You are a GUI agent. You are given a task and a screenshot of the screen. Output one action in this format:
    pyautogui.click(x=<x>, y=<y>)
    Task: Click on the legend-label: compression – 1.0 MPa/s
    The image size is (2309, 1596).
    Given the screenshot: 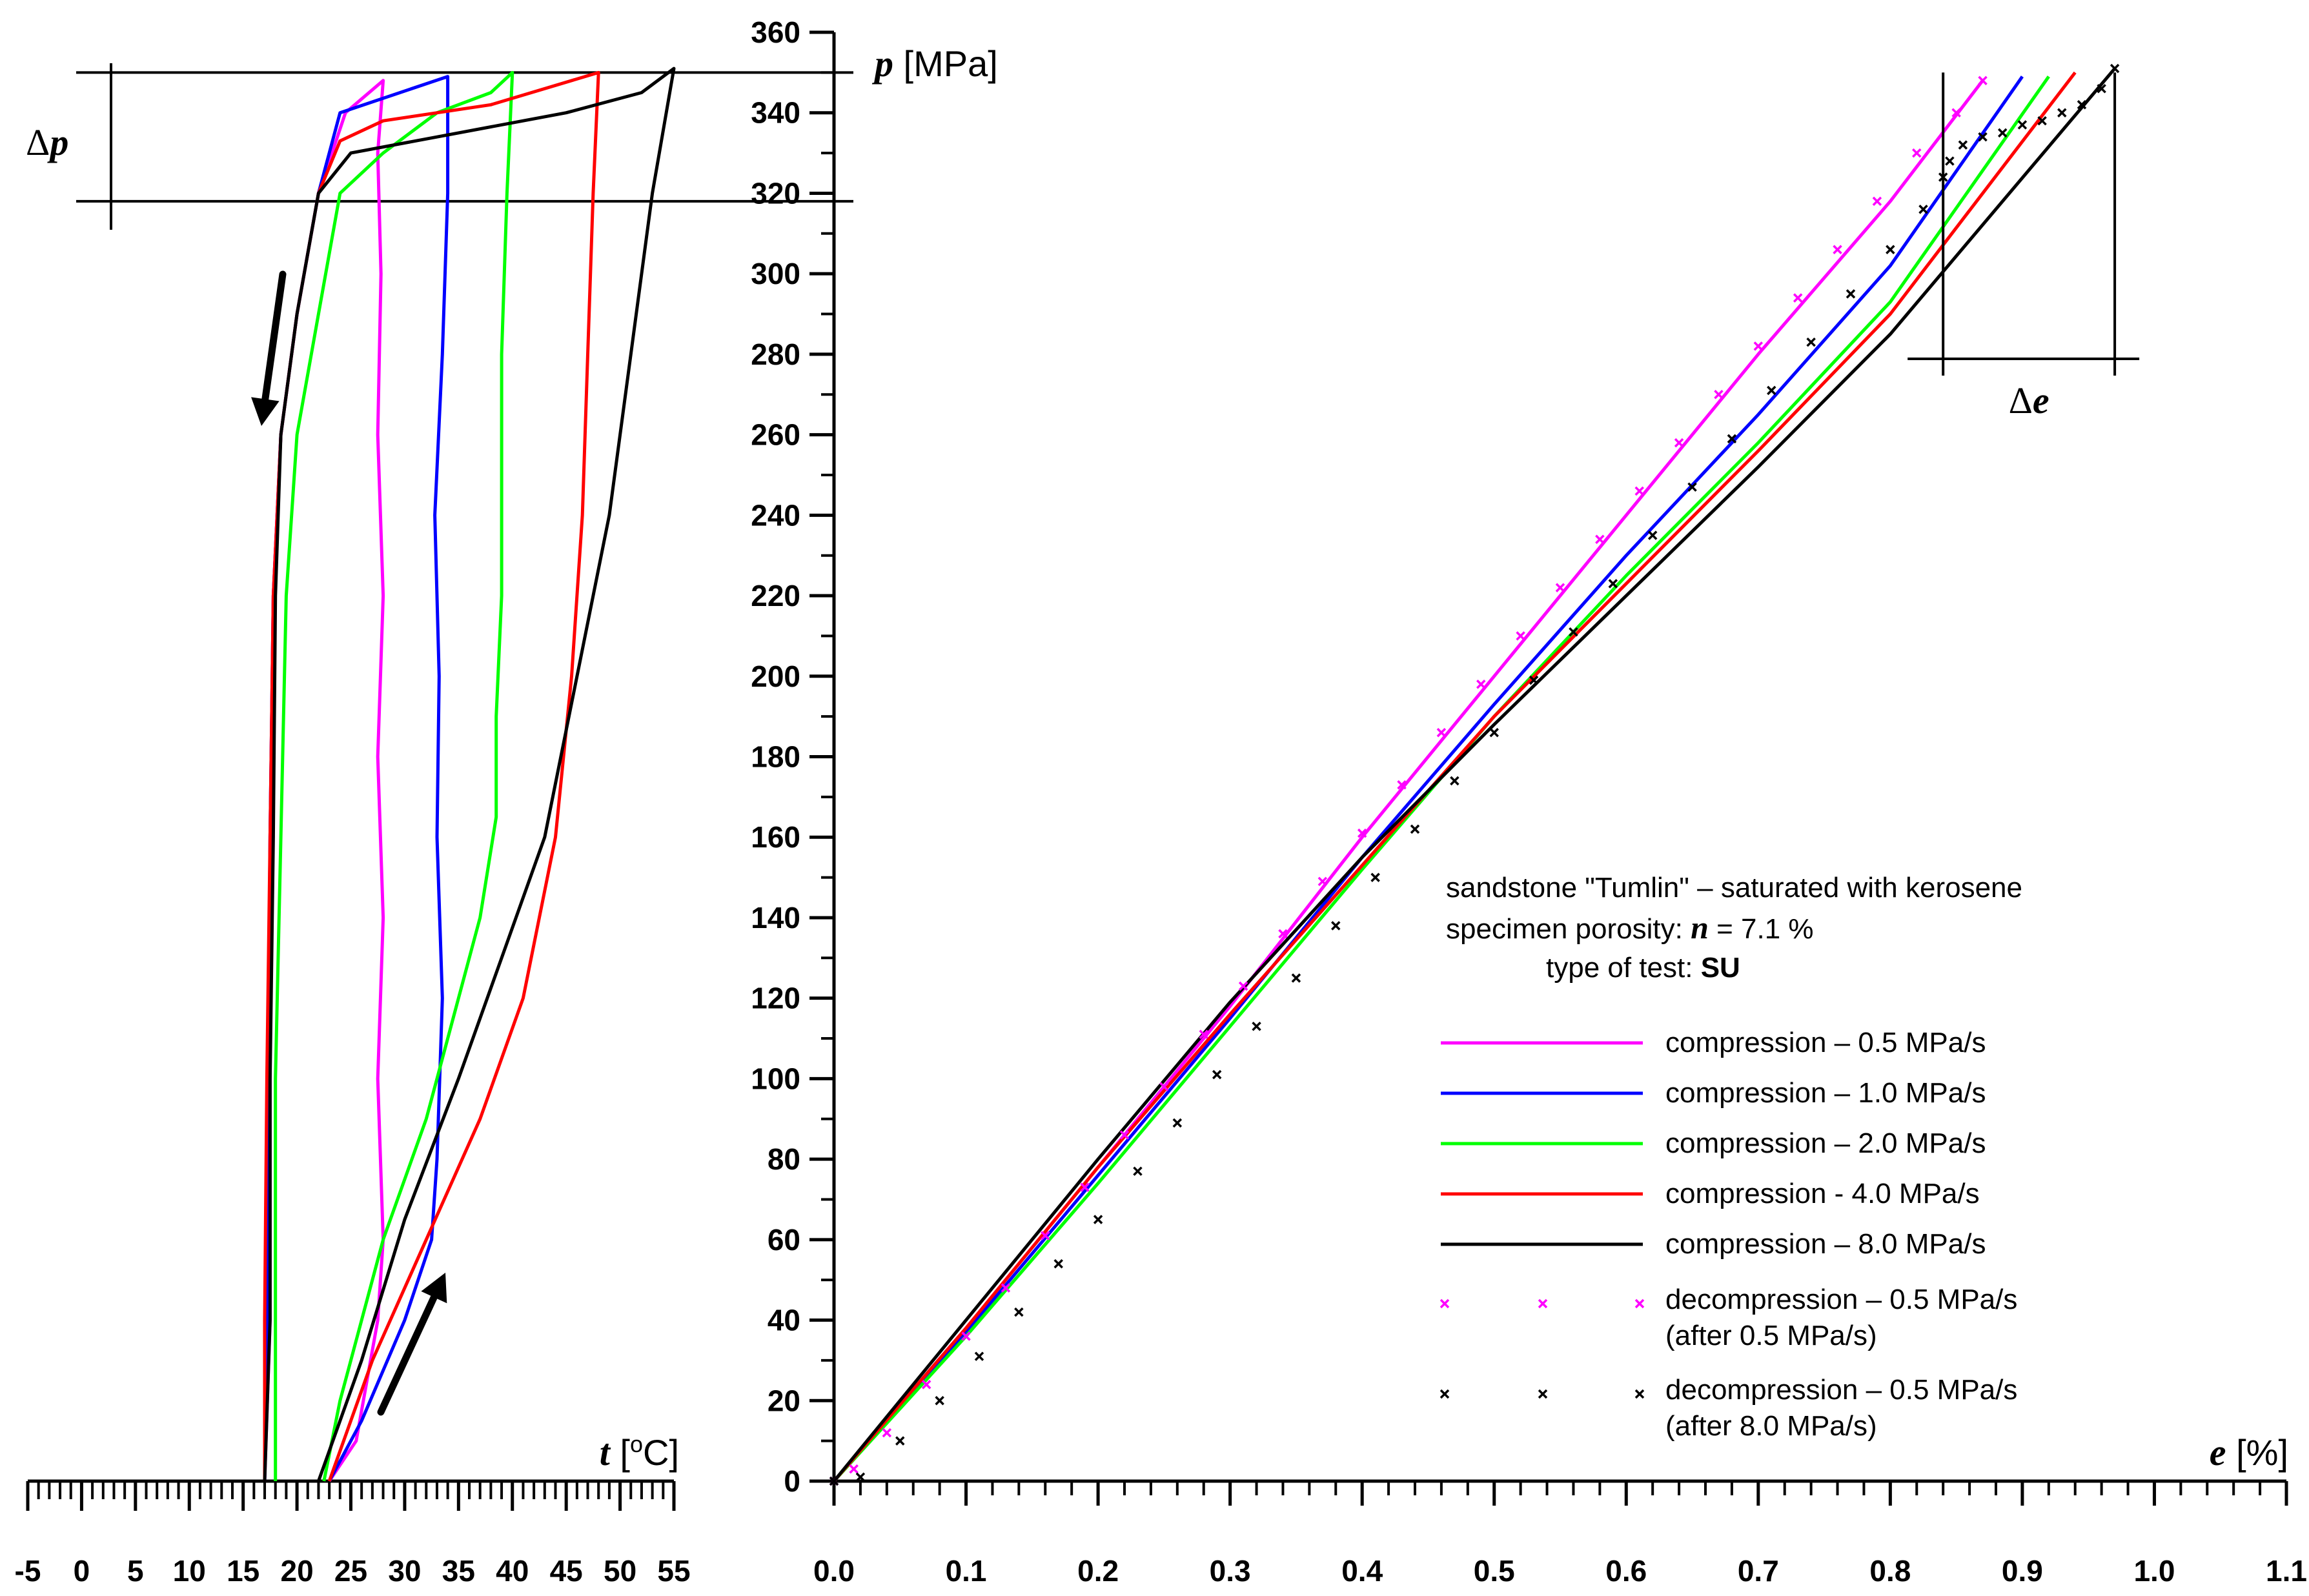 What is the action you would take?
    pyautogui.click(x=1825, y=1093)
    